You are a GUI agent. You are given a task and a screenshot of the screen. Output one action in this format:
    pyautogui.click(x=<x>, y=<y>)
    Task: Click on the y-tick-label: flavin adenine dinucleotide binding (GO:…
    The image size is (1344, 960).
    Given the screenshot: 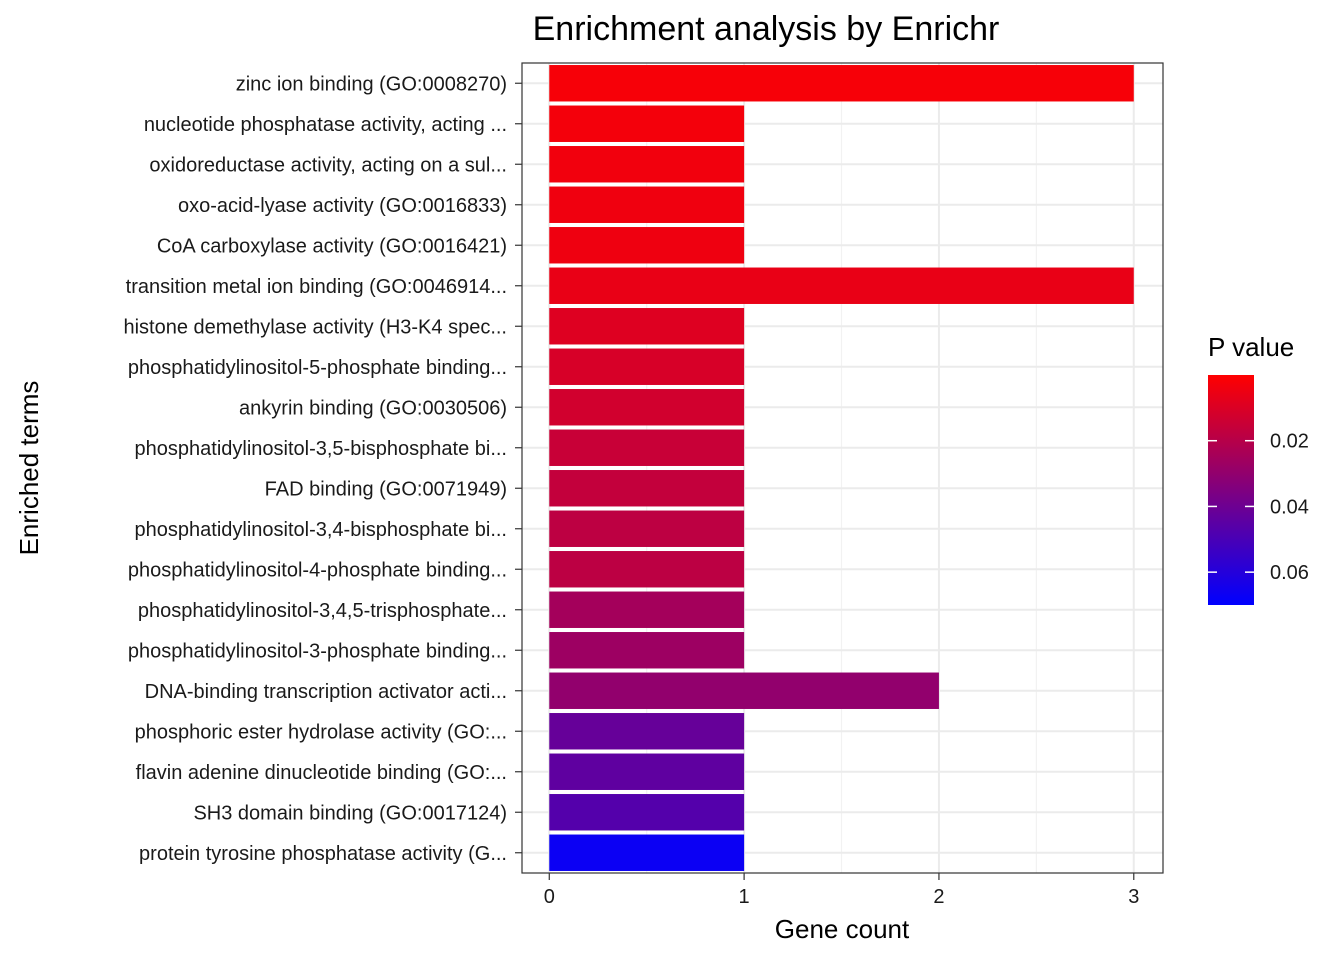 What is the action you would take?
    pyautogui.click(x=321, y=773)
    